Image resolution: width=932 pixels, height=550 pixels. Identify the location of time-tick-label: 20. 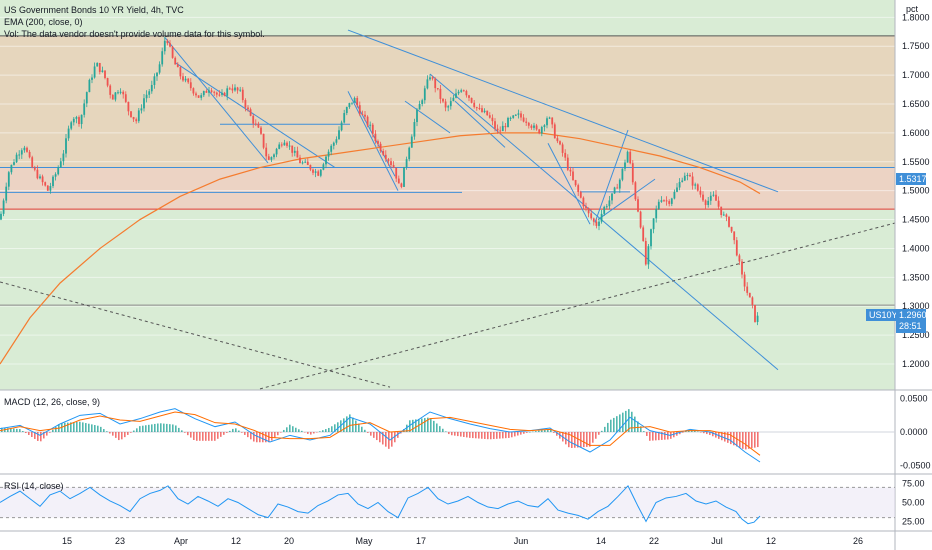
(289, 541).